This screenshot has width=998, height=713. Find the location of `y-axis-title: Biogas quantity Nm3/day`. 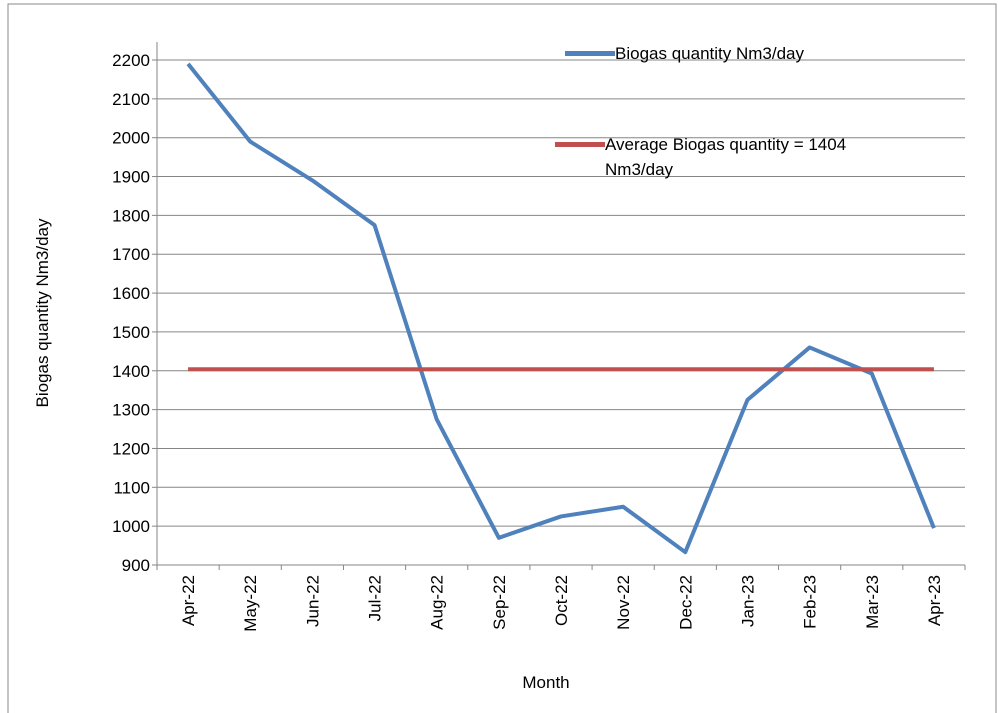

y-axis-title: Biogas quantity Nm3/day is located at coordinates (42, 312).